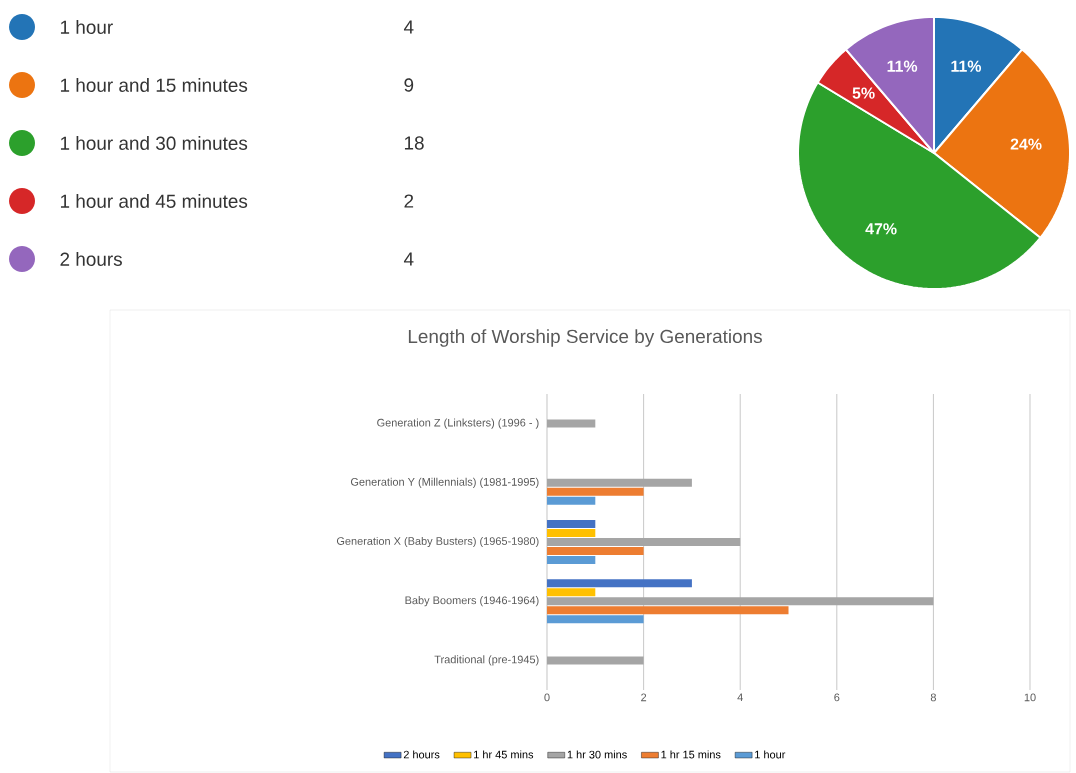 The image size is (1076, 773). What do you see at coordinates (585, 338) in the screenshot?
I see `chart-title: Length of Worship Service by Generations` at bounding box center [585, 338].